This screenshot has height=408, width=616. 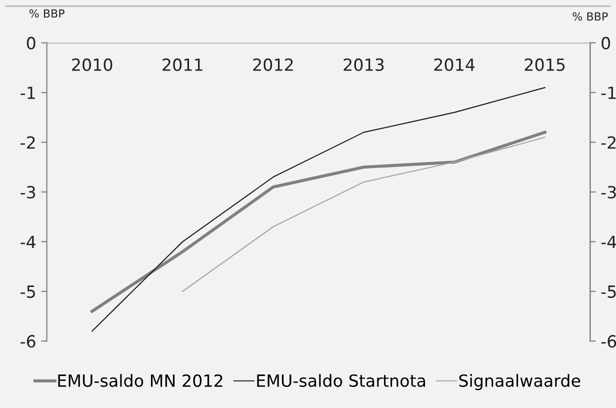 What do you see at coordinates (27, 292) in the screenshot?
I see `y-tick-label: -5` at bounding box center [27, 292].